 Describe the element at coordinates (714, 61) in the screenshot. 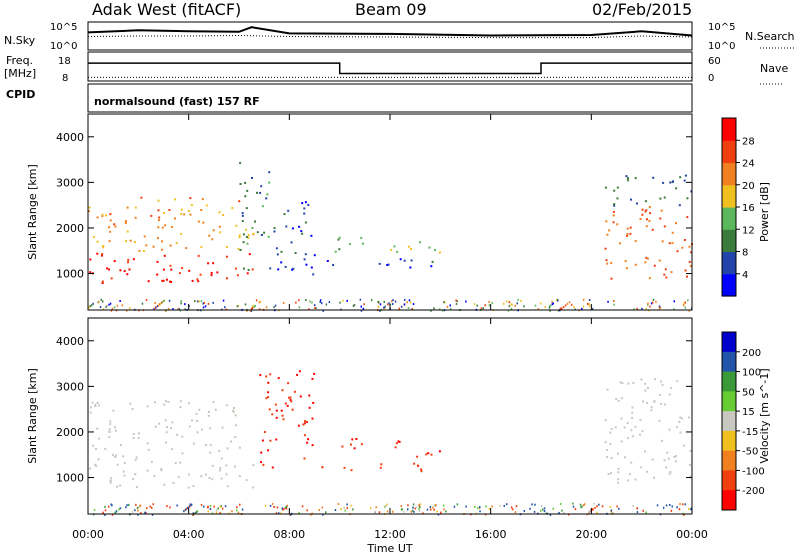

I see `freq-right-tick-top: 60` at that location.